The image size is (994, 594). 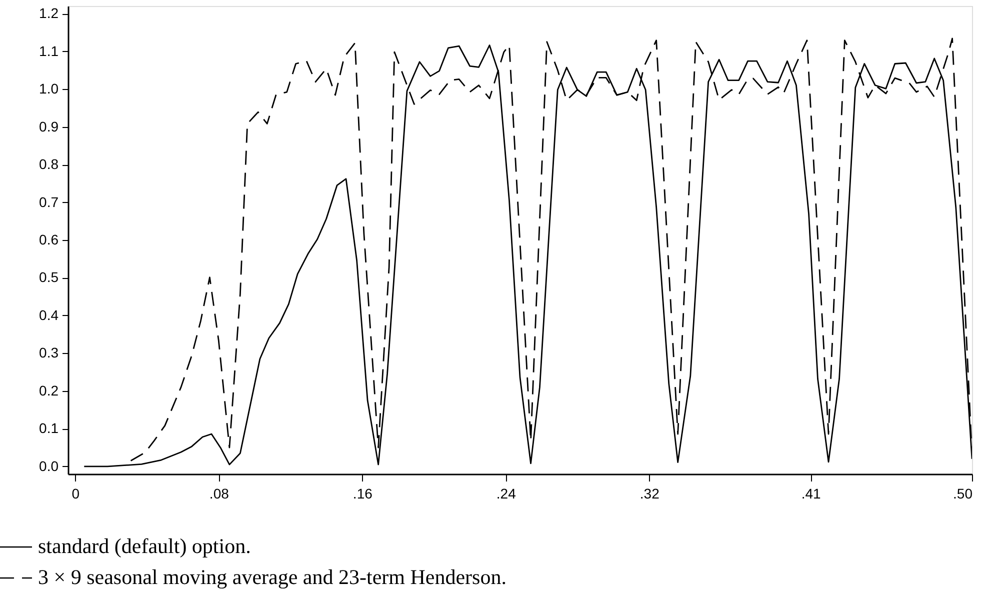 I want to click on y-tick-label: 0.0, so click(x=49, y=466).